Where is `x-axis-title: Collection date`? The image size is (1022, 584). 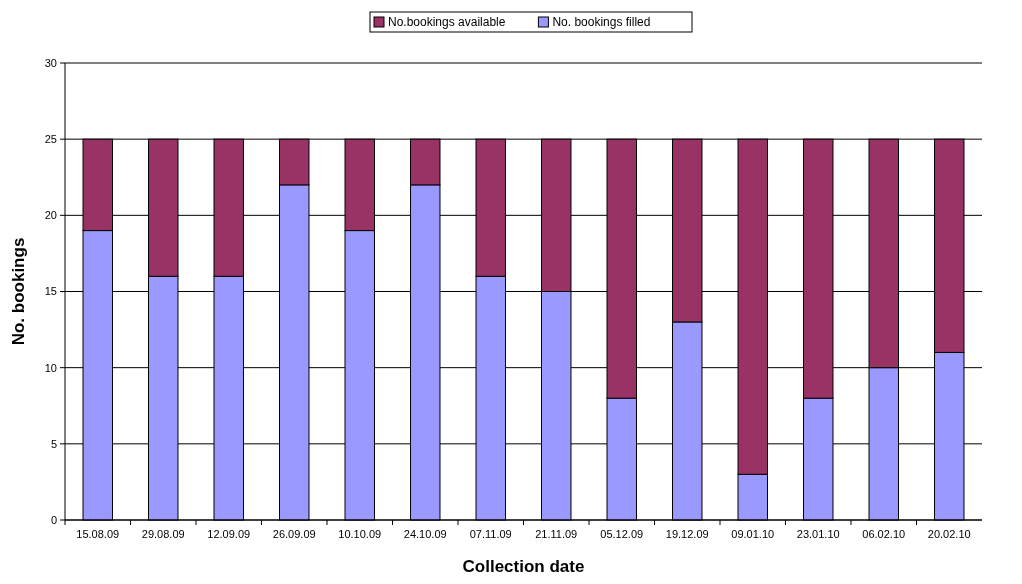 x-axis-title: Collection date is located at coordinates (523, 566).